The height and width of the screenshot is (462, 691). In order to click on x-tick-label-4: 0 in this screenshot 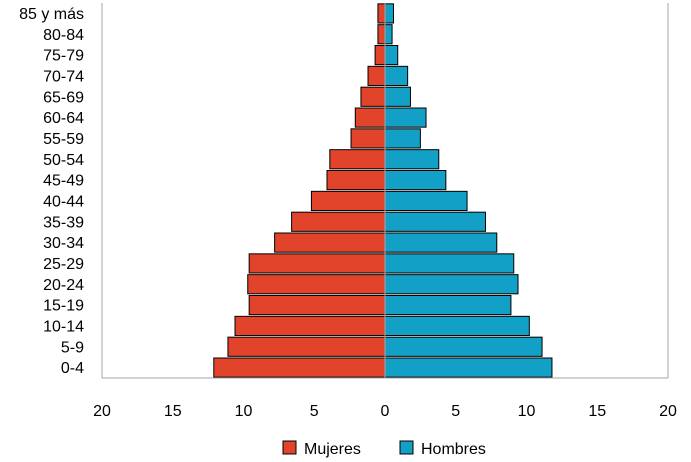, I will do `click(385, 411)`.